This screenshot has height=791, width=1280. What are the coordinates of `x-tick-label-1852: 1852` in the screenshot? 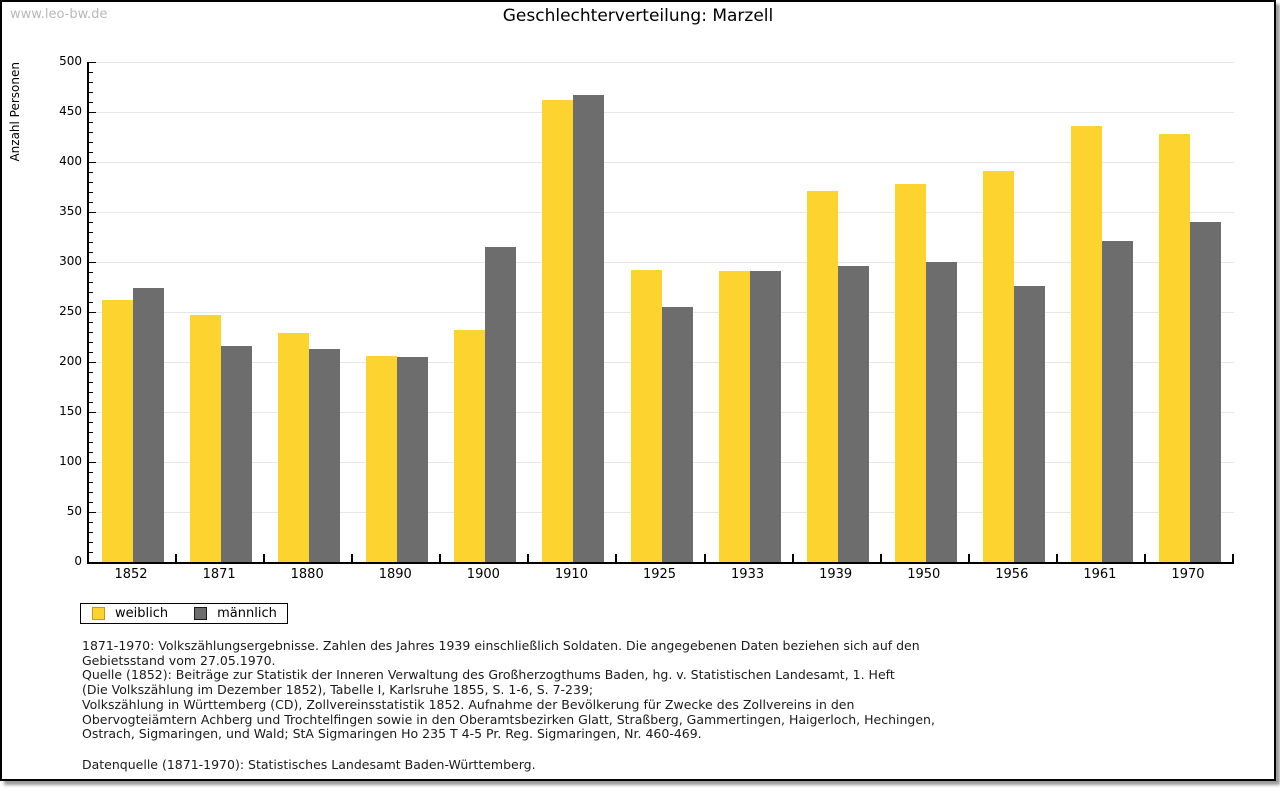 It's located at (131, 574).